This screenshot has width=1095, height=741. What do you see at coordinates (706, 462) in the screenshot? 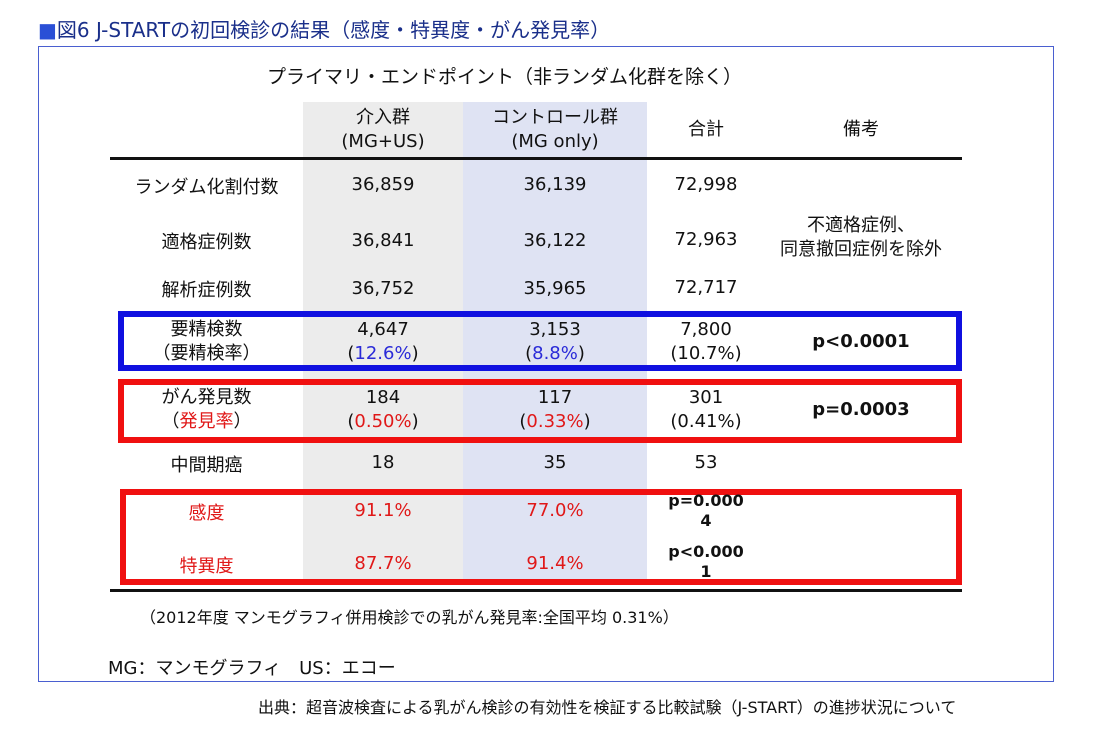
I see `cell-interval-total: 53` at bounding box center [706, 462].